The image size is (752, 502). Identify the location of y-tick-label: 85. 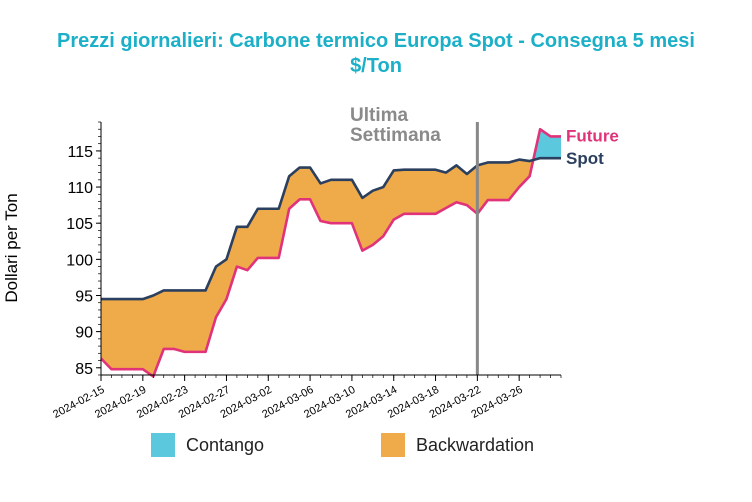
(84, 369).